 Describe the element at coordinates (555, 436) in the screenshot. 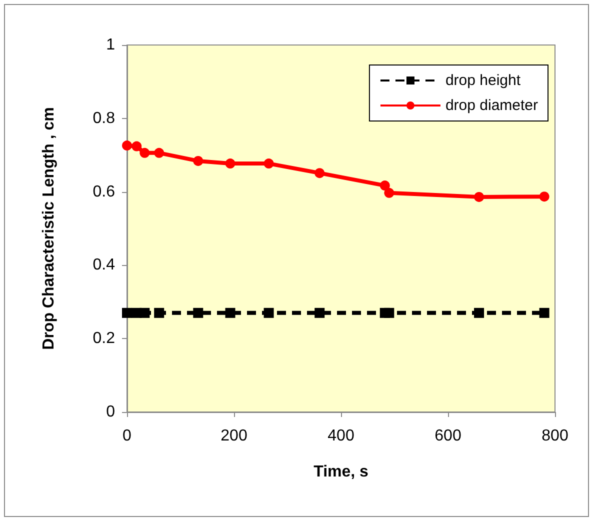

I see `x-tick-label: 800` at that location.